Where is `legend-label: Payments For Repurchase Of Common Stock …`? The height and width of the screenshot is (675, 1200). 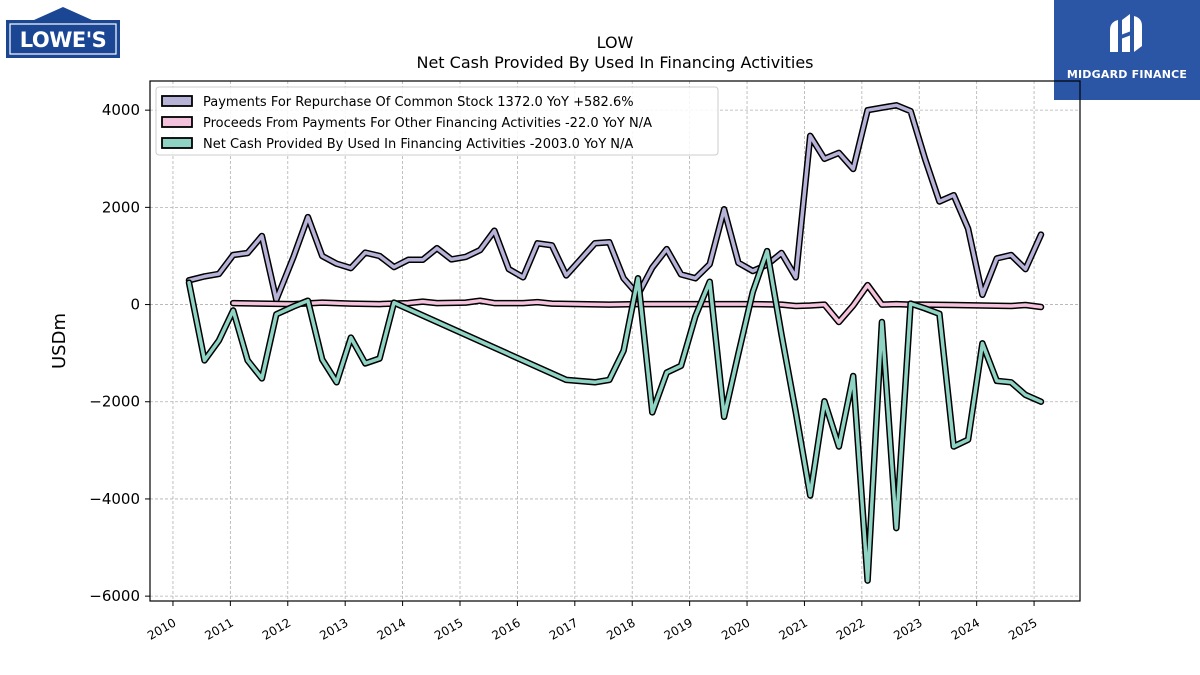 legend-label: Payments For Repurchase Of Common Stock … is located at coordinates (418, 102).